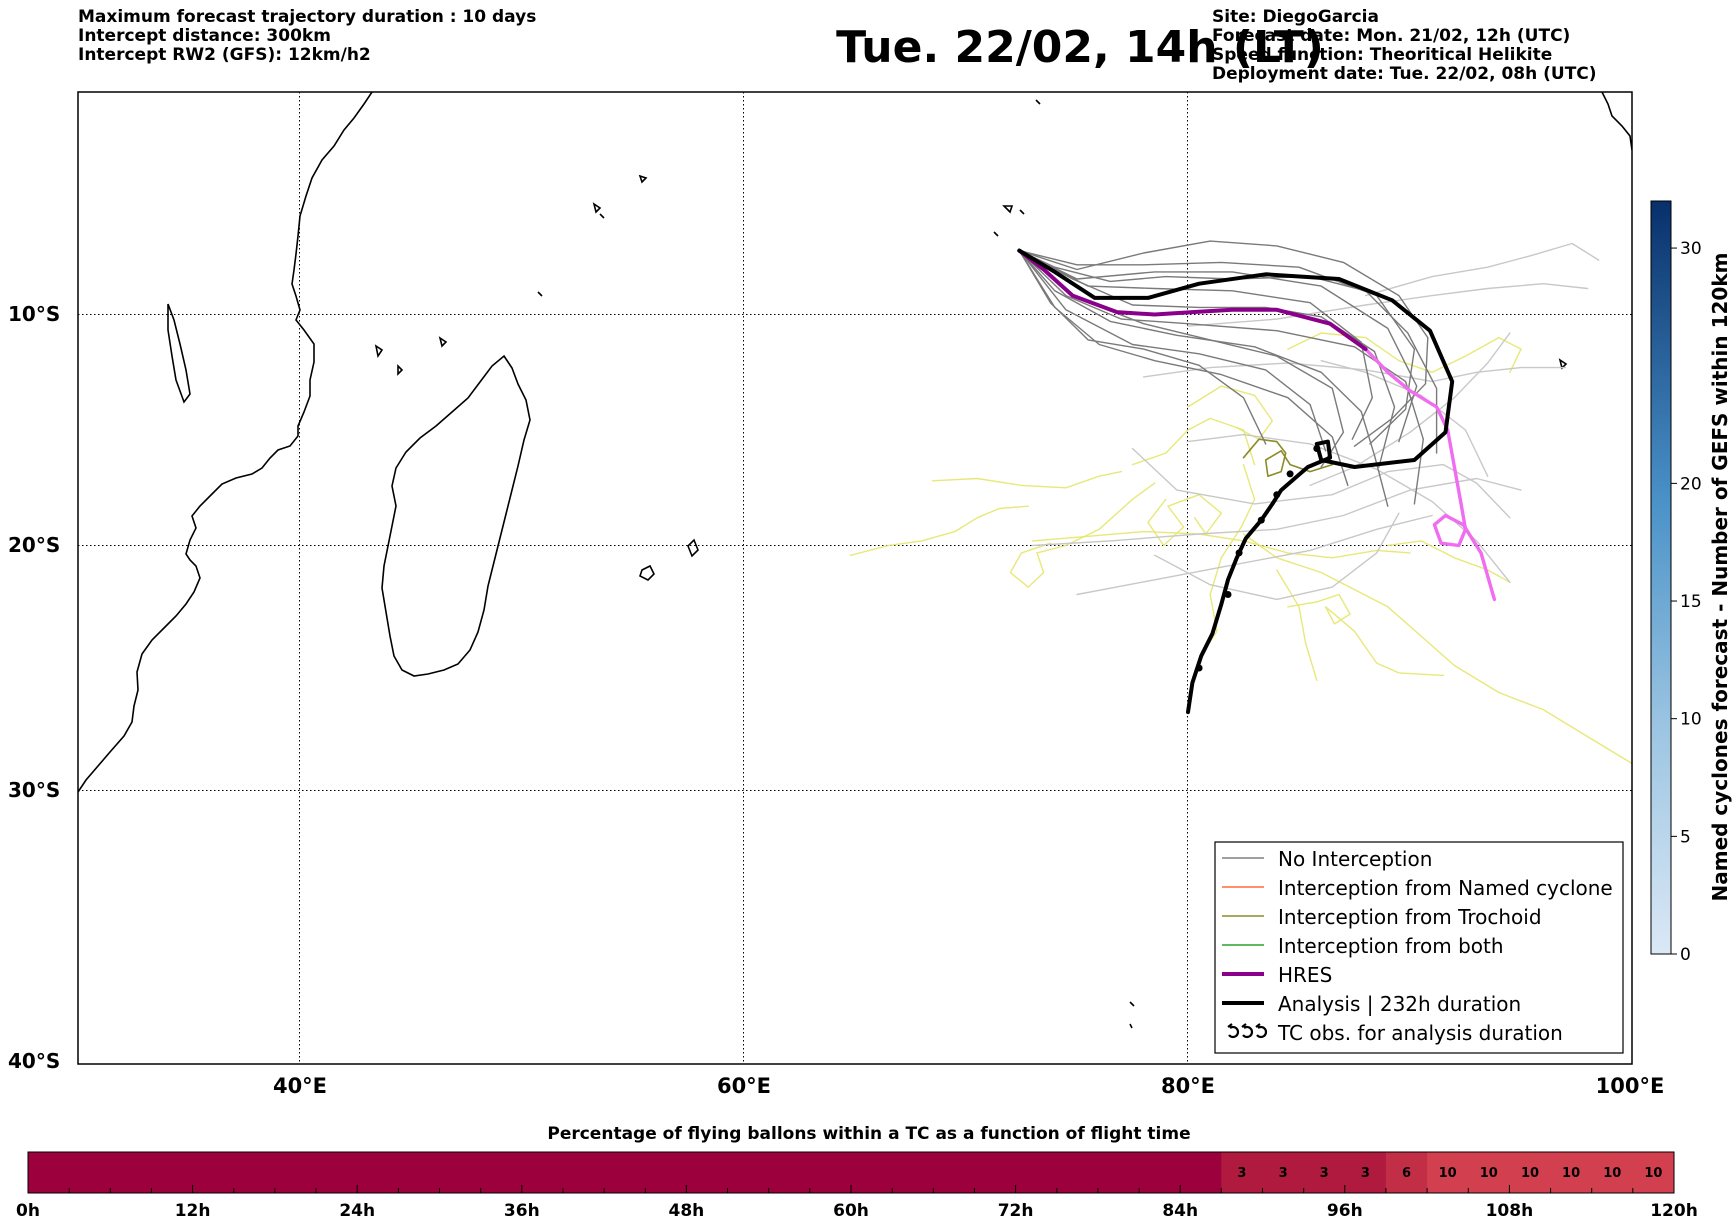 This screenshot has height=1223, width=1734. I want to click on bottom-colorbar-tick-label: 120h, so click(1674, 1211).